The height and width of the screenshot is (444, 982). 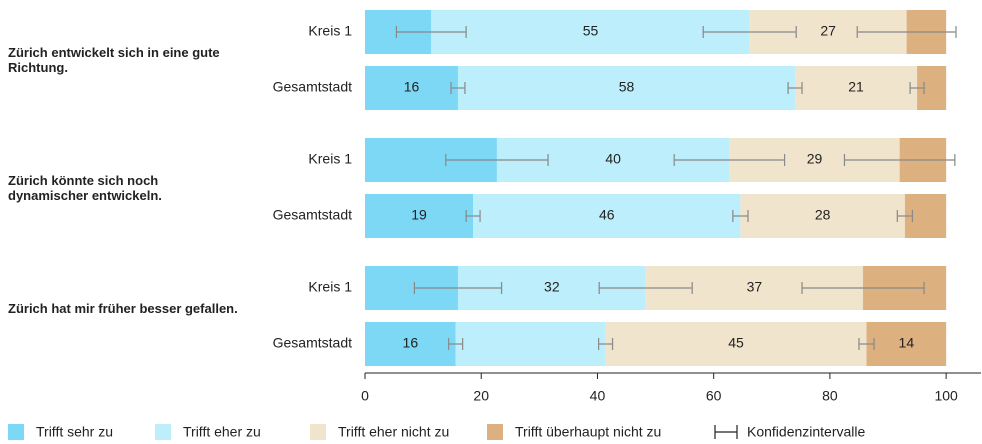 What do you see at coordinates (714, 396) in the screenshot?
I see `x-tick-label: 60` at bounding box center [714, 396].